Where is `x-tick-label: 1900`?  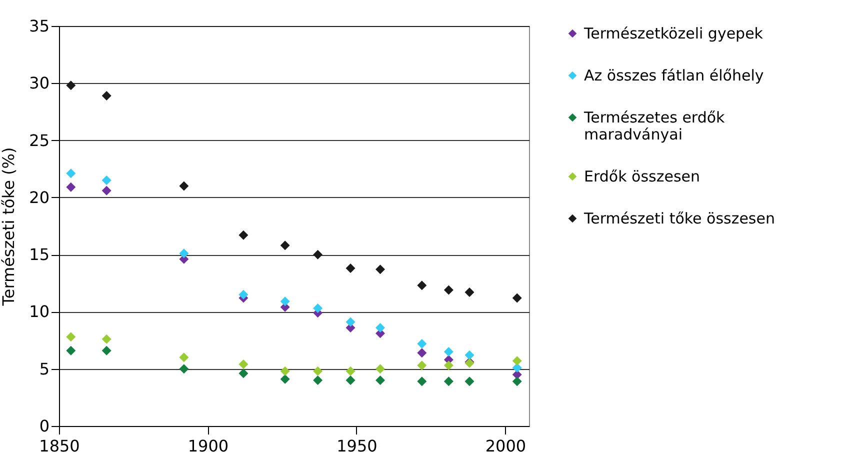 x-tick-label: 1900 is located at coordinates (208, 446).